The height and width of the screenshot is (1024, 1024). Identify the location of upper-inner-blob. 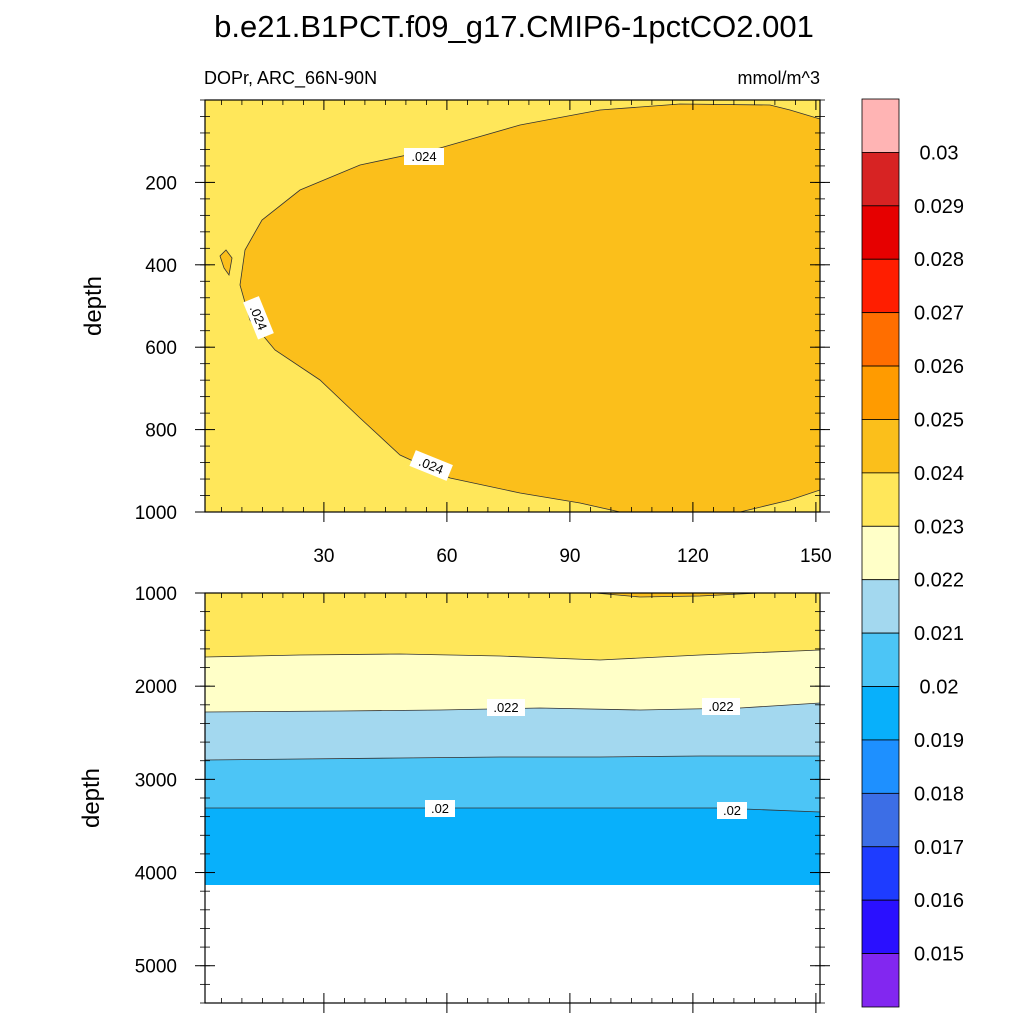
(226, 263).